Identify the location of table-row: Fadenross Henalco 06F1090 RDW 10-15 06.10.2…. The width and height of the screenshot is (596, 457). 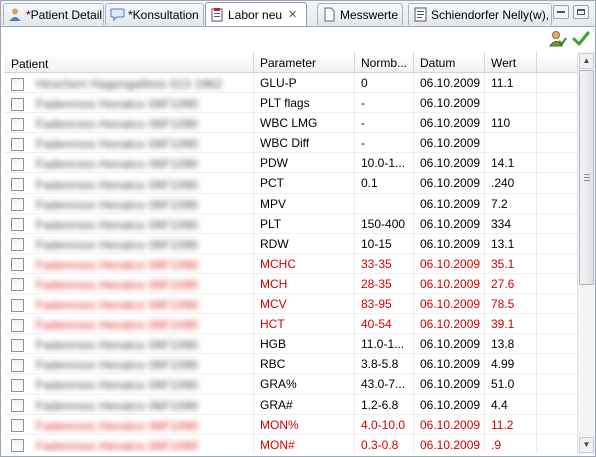
(290, 243).